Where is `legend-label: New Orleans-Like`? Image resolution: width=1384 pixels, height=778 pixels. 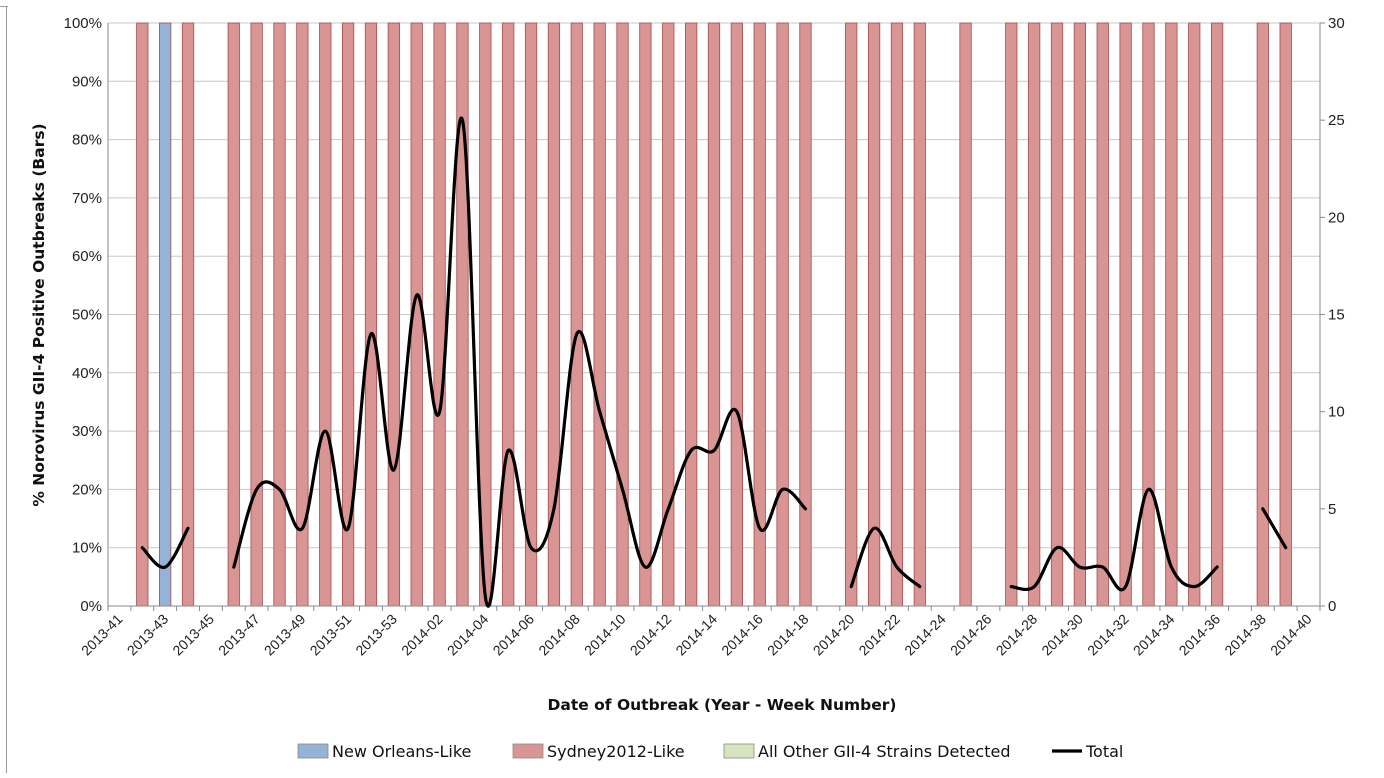 legend-label: New Orleans-Like is located at coordinates (401, 751).